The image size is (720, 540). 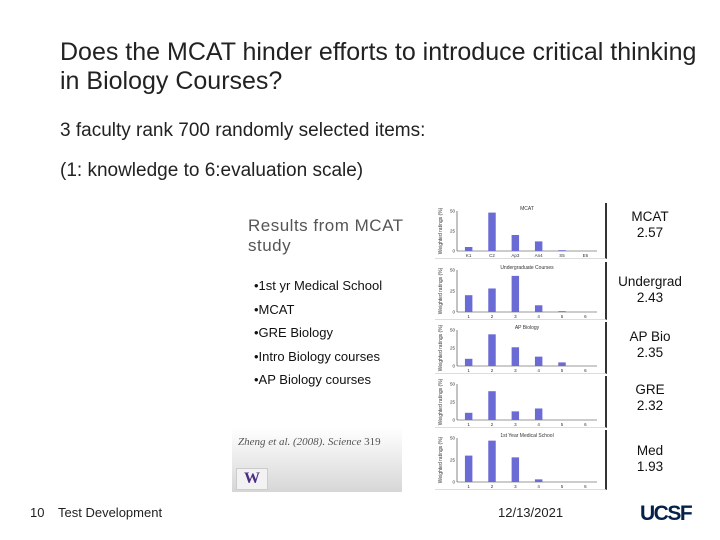 What do you see at coordinates (650, 352) in the screenshot?
I see `side-label-score: 2.35` at bounding box center [650, 352].